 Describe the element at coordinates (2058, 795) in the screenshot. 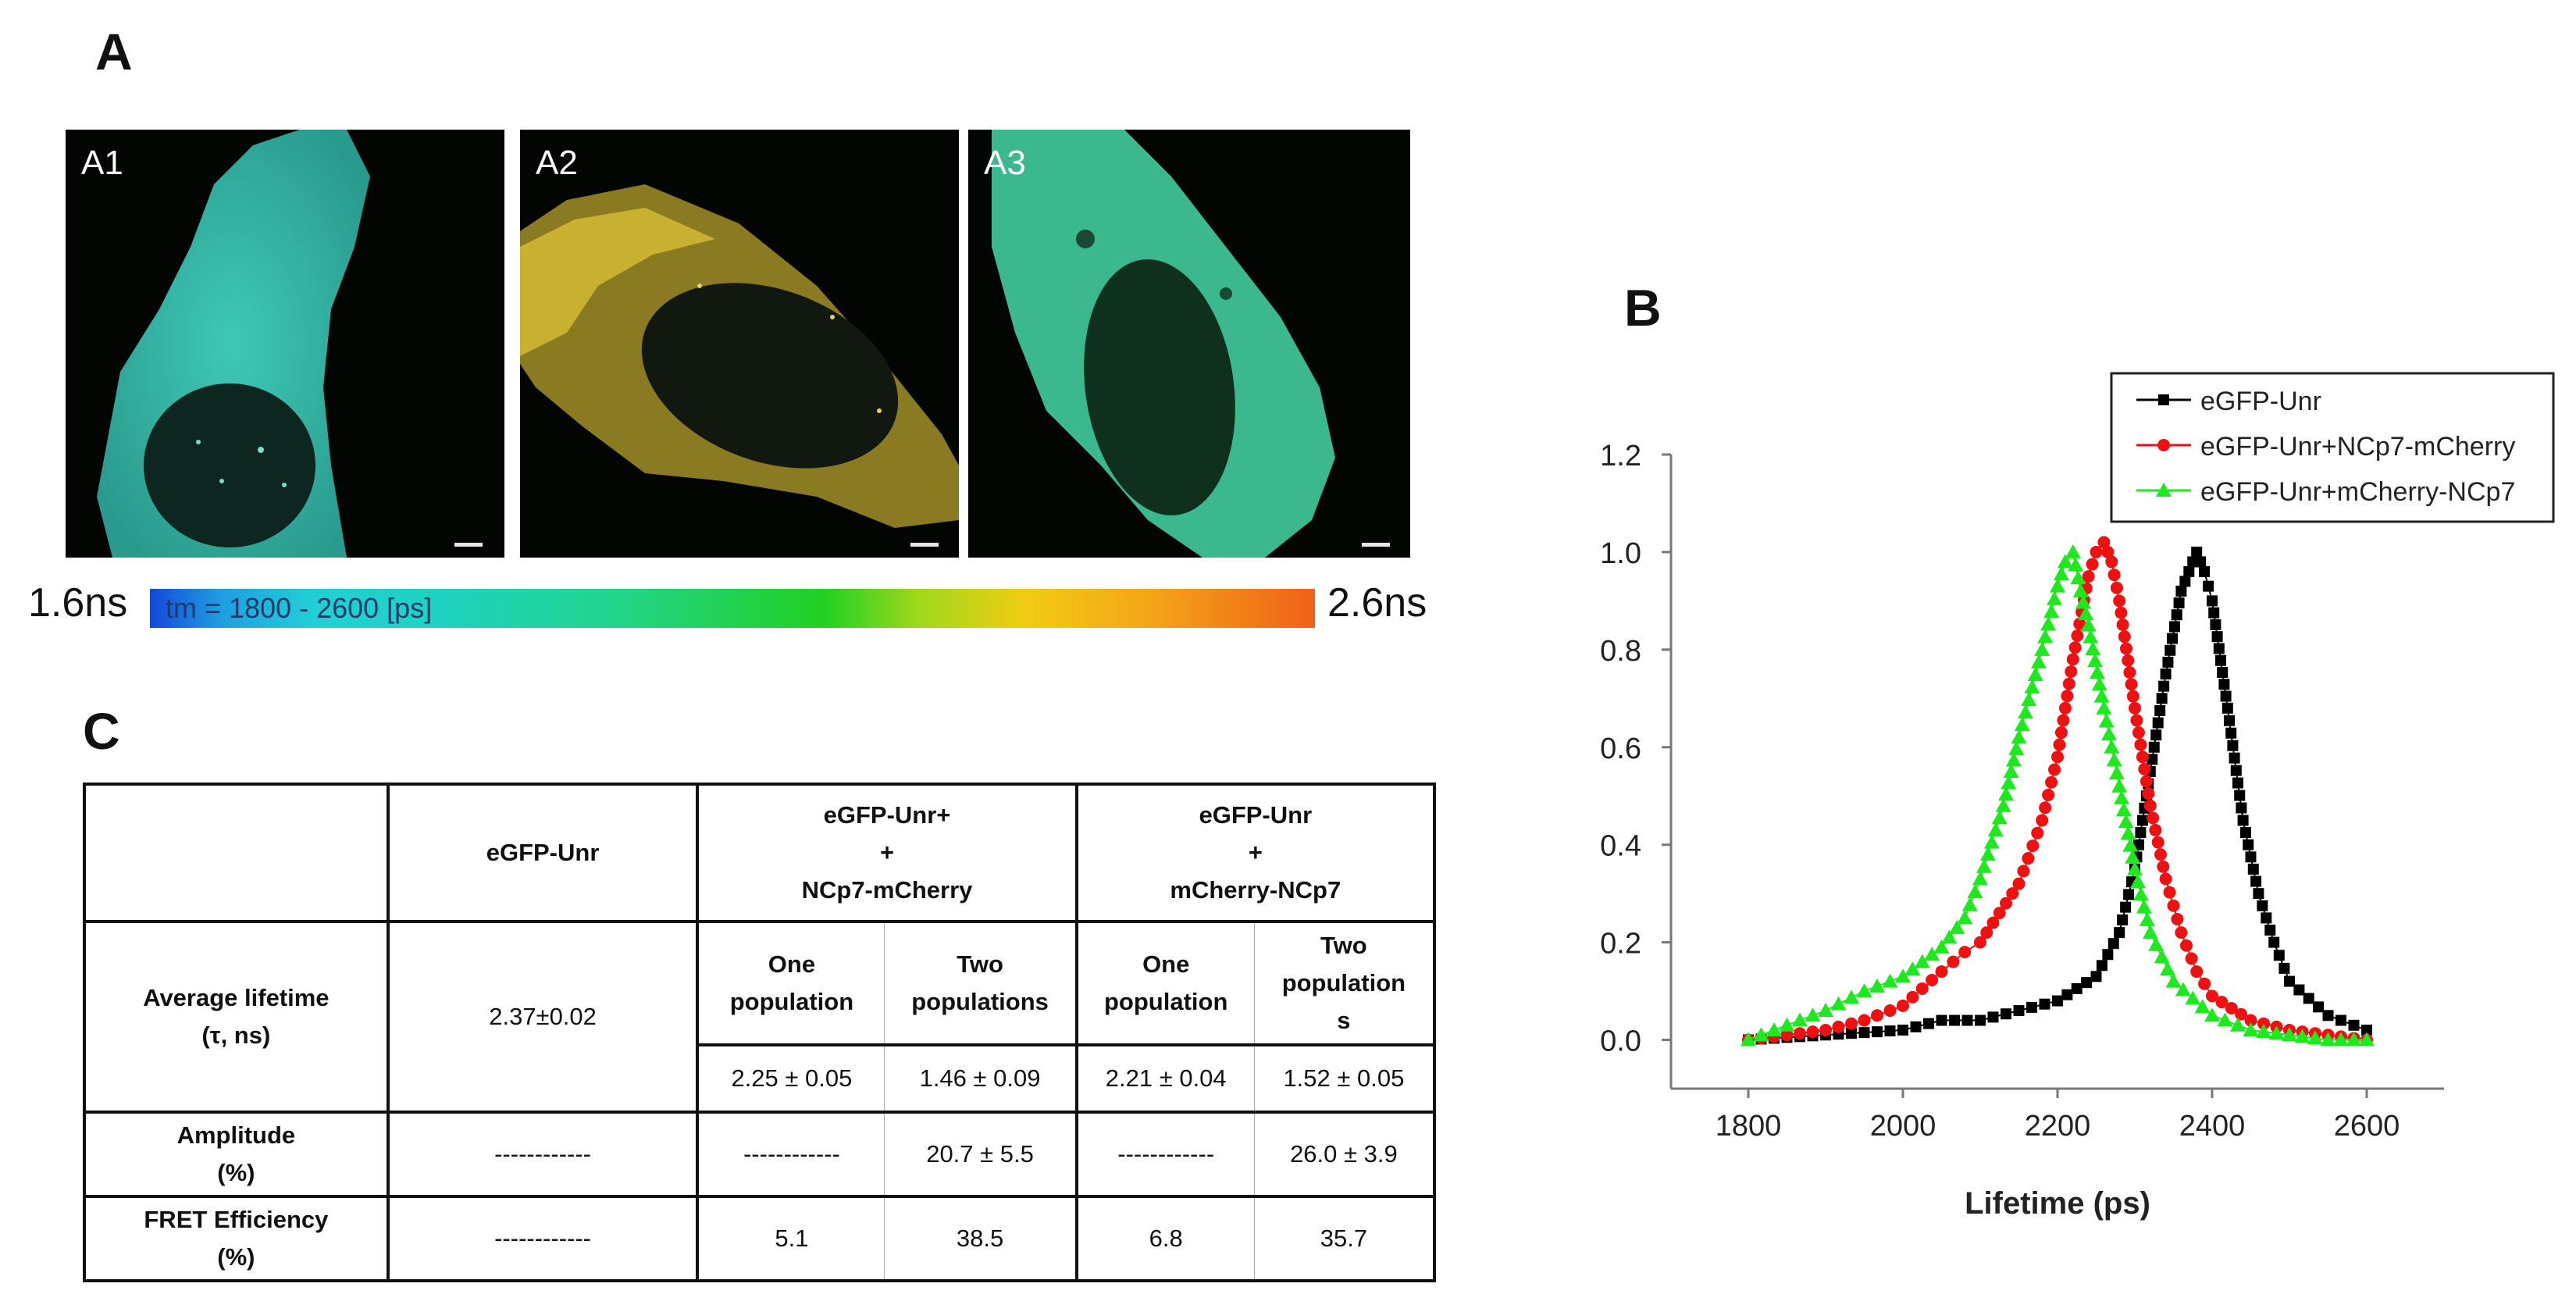

I see `series-line` at that location.